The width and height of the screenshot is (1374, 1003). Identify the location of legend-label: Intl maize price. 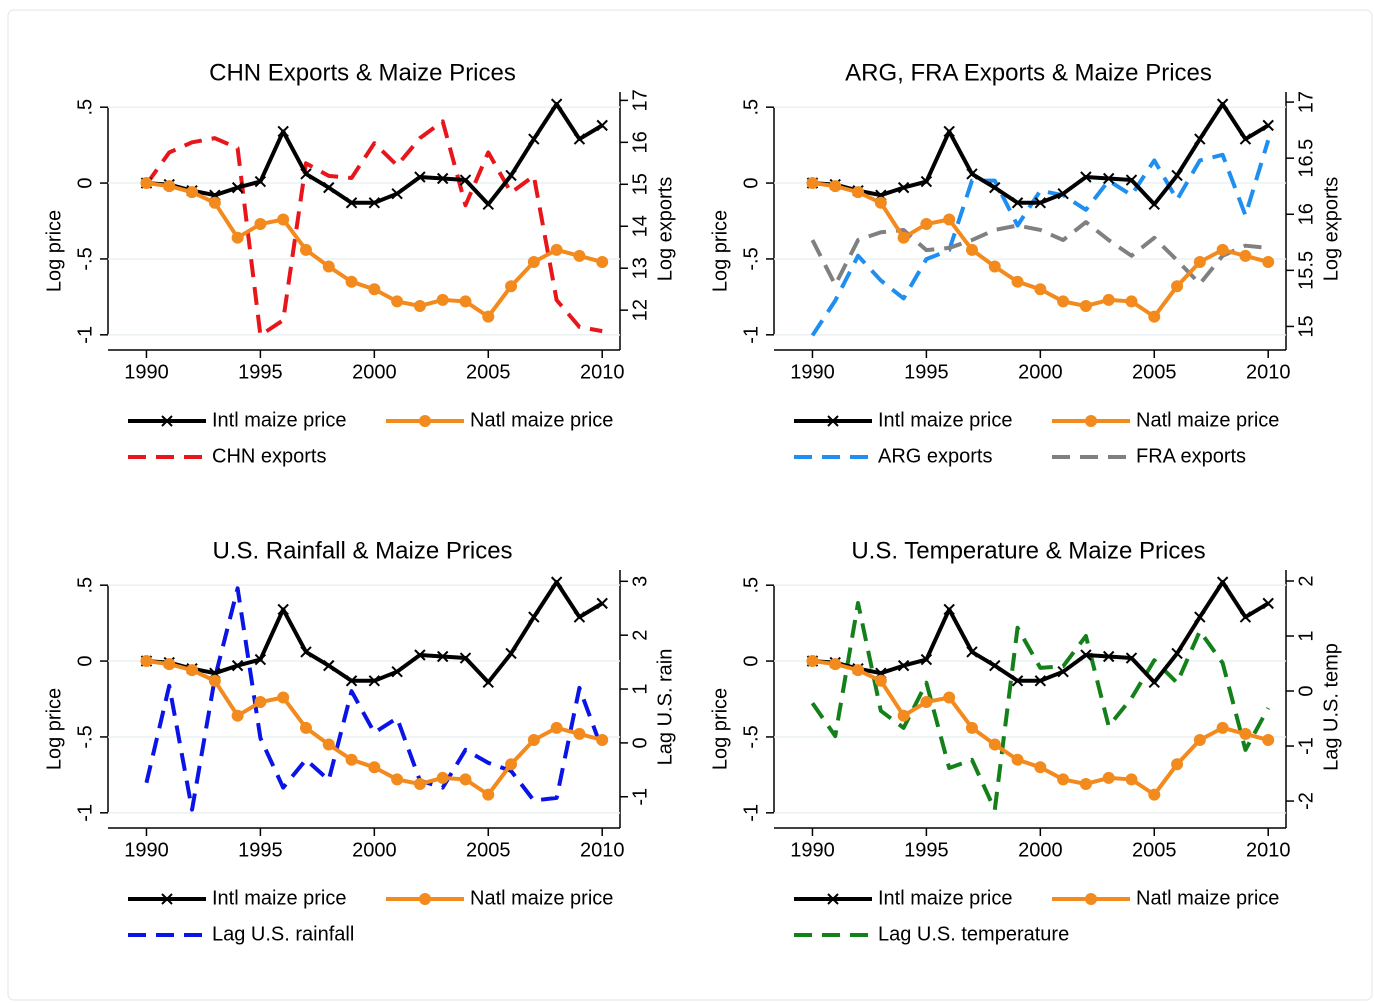
(945, 420).